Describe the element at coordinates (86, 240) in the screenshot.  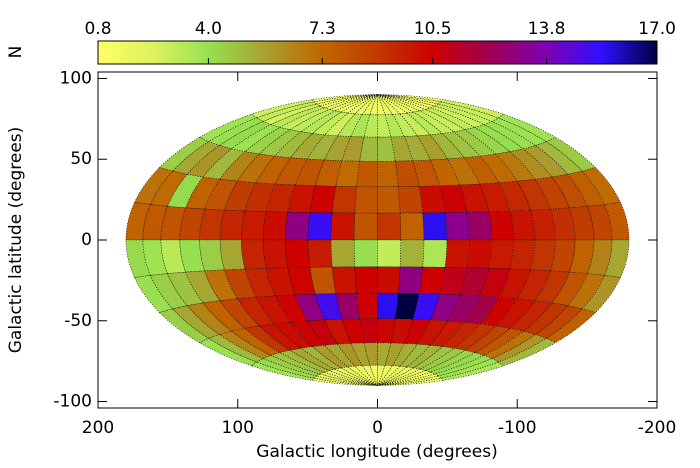
I see `y-tick-label: 0` at that location.